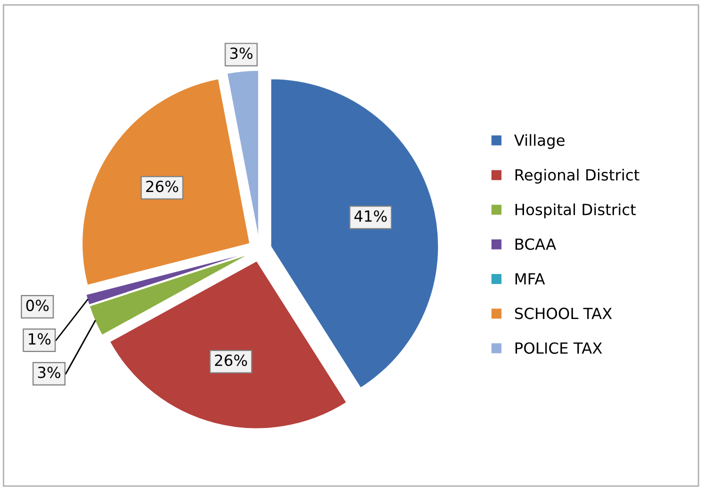 The image size is (702, 491). What do you see at coordinates (559, 348) in the screenshot?
I see `legend-label: POLICE TAX` at bounding box center [559, 348].